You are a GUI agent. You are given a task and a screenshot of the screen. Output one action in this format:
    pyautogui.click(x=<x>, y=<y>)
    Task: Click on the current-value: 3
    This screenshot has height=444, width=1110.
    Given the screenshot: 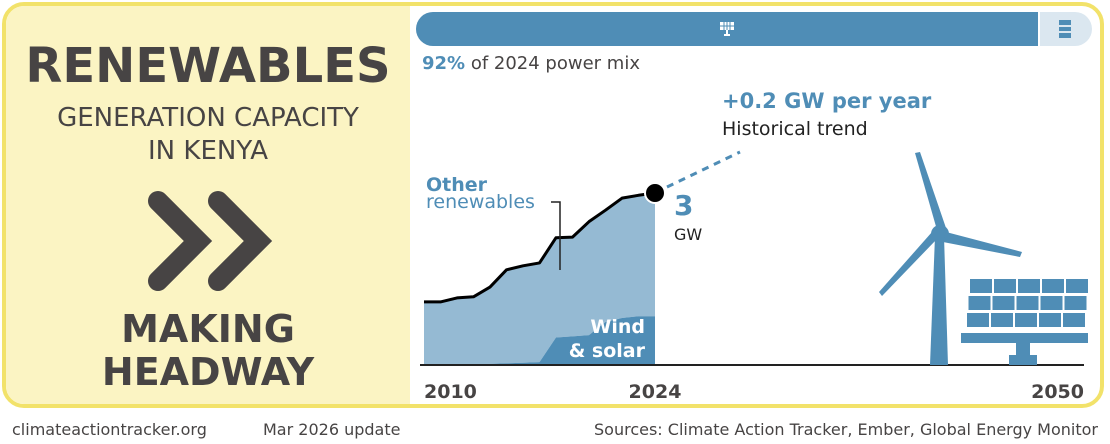 What is the action you would take?
    pyautogui.click(x=683, y=205)
    